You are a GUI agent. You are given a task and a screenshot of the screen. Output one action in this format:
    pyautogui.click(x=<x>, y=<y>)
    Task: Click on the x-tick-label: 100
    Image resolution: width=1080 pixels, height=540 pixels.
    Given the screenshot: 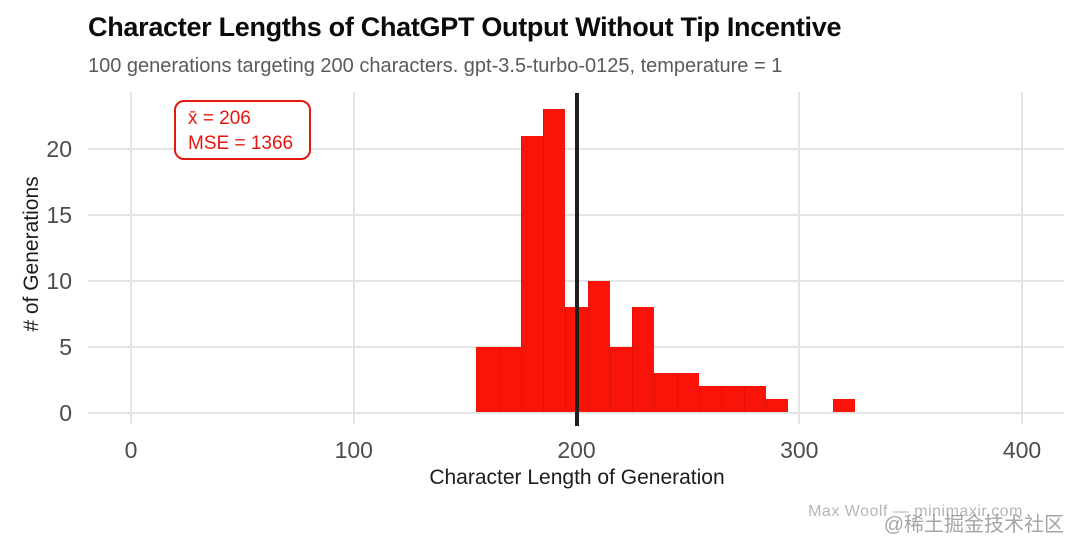 What is the action you would take?
    pyautogui.click(x=353, y=450)
    